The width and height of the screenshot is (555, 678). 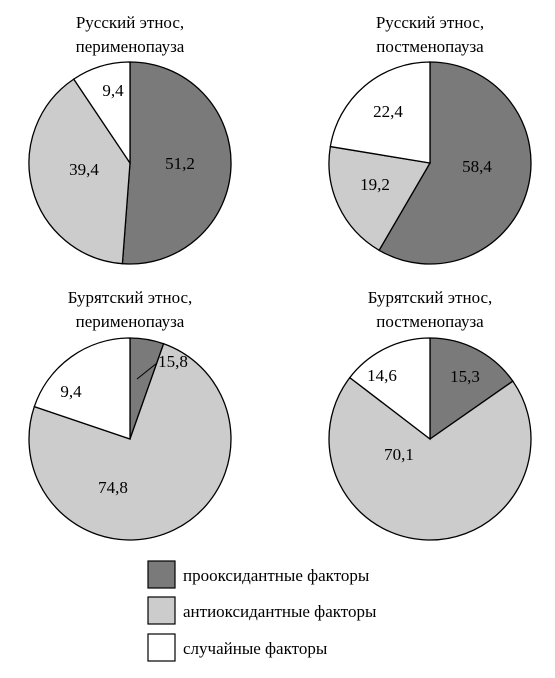 I want to click on pie-chart-2: Русский этнос, постменопауза 58,4 19,2 22,4, so click(x=430, y=139).